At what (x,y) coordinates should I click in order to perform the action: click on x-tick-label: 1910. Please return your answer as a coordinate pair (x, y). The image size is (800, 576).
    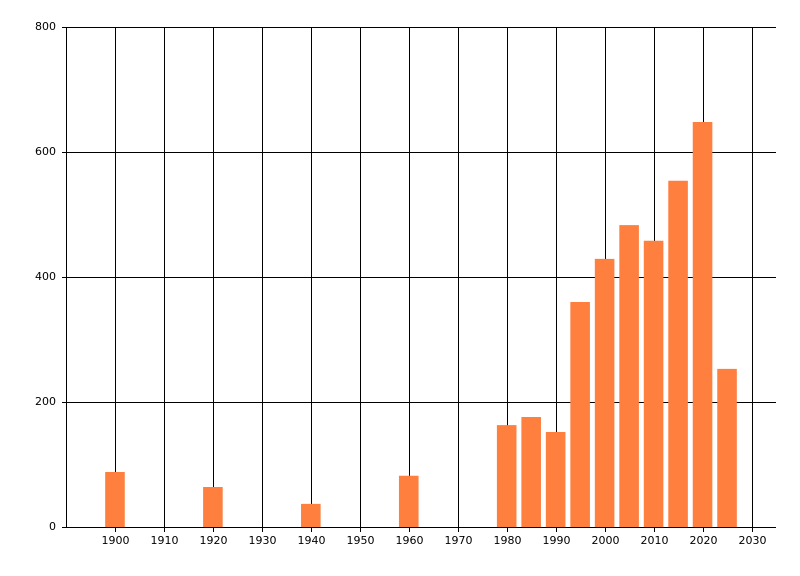
    Looking at the image, I should click on (165, 540).